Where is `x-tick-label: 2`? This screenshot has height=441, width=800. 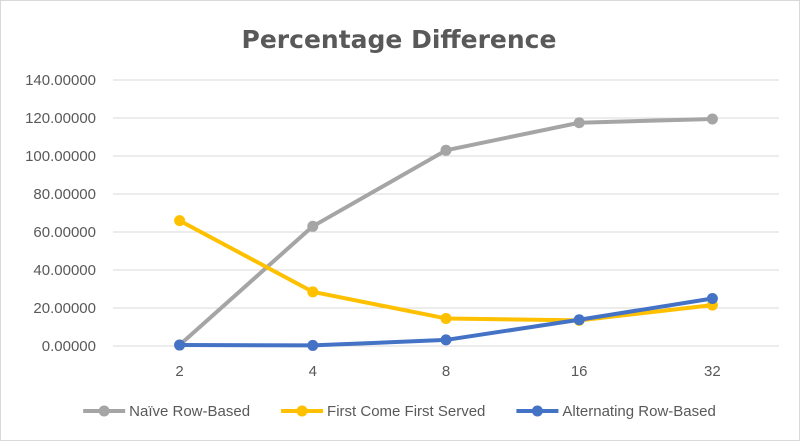 x-tick-label: 2 is located at coordinates (179, 371).